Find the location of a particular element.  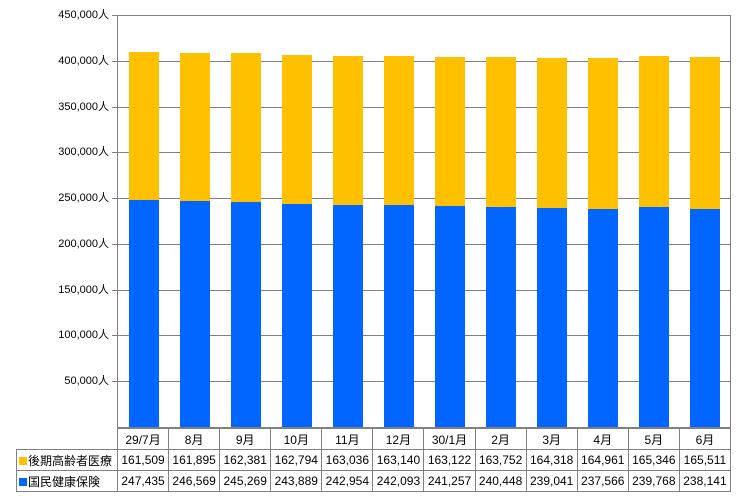

value-cell: 245,269 is located at coordinates (245, 481).